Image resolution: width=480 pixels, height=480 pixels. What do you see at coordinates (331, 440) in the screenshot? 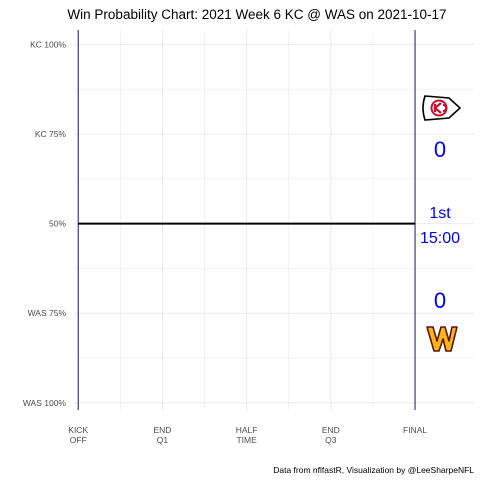
I see `x-tick-label-line: Q3` at bounding box center [331, 440].